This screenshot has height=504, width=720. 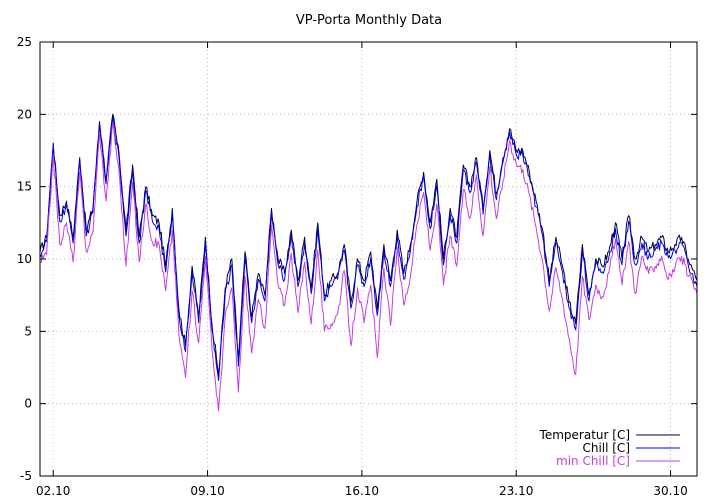 What do you see at coordinates (26, 476) in the screenshot?
I see `y-tick-label: -5` at bounding box center [26, 476].